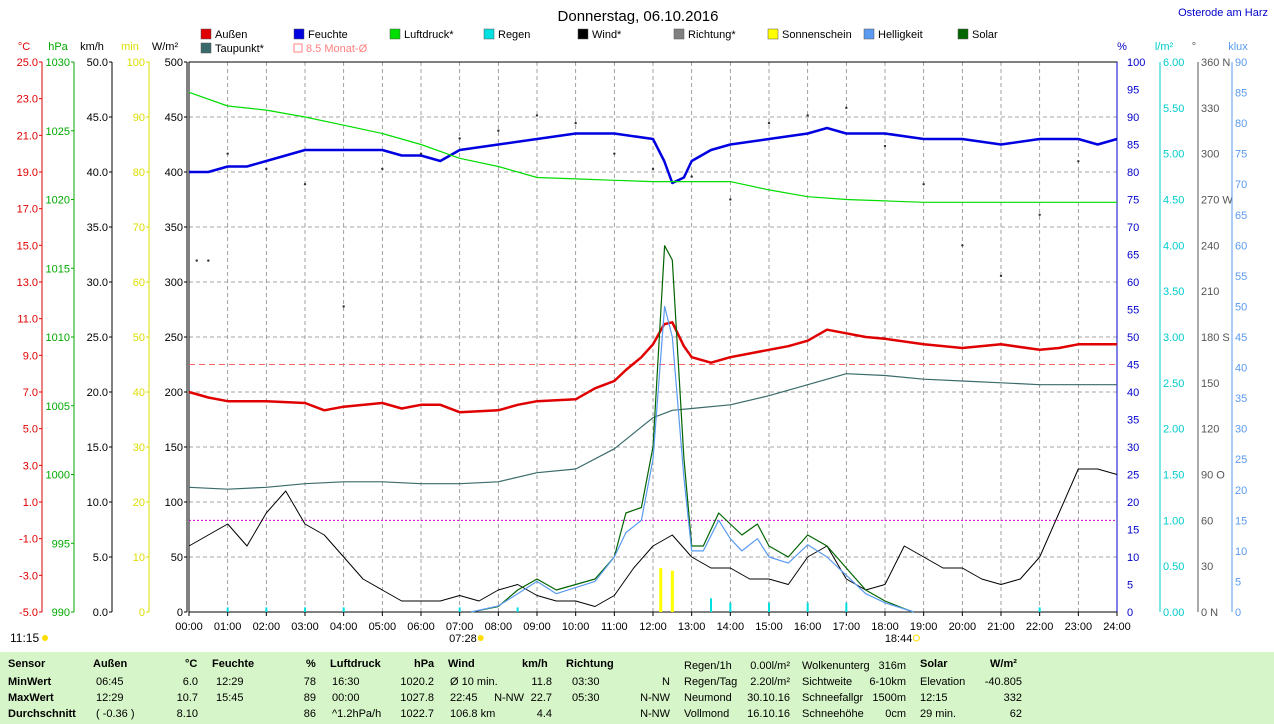  Describe the element at coordinates (1133, 503) in the screenshot. I see `right-tick-label: 20` at that location.